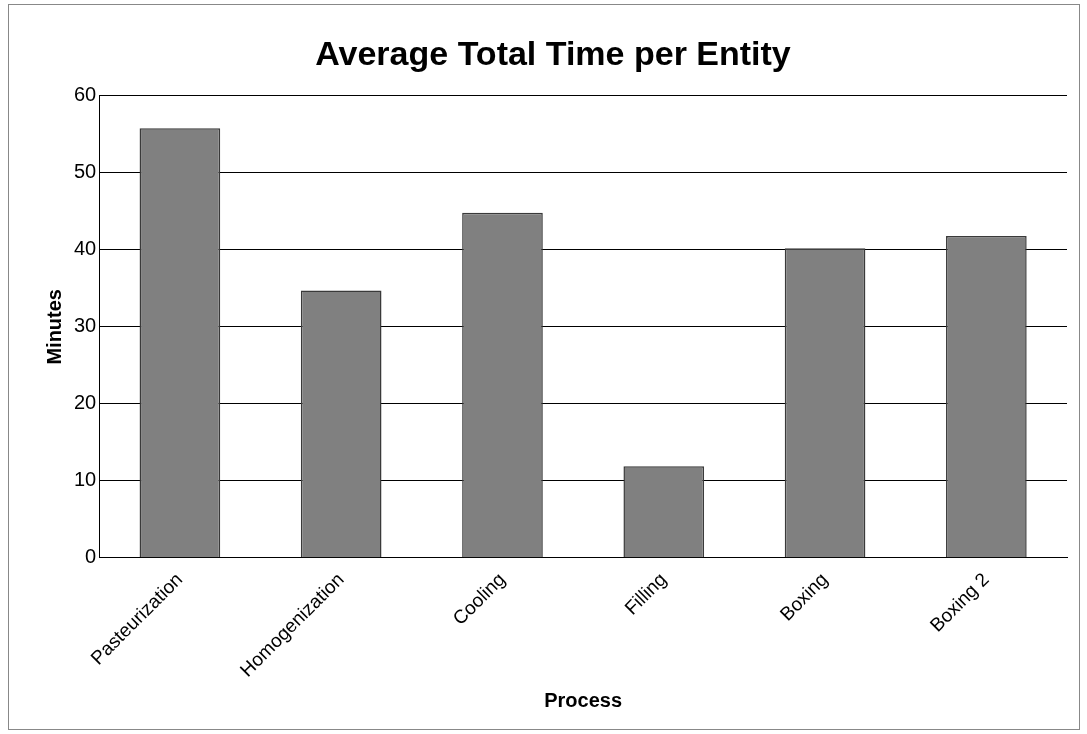 The width and height of the screenshot is (1087, 734). What do you see at coordinates (85, 325) in the screenshot?
I see `y-tick-label: 30` at bounding box center [85, 325].